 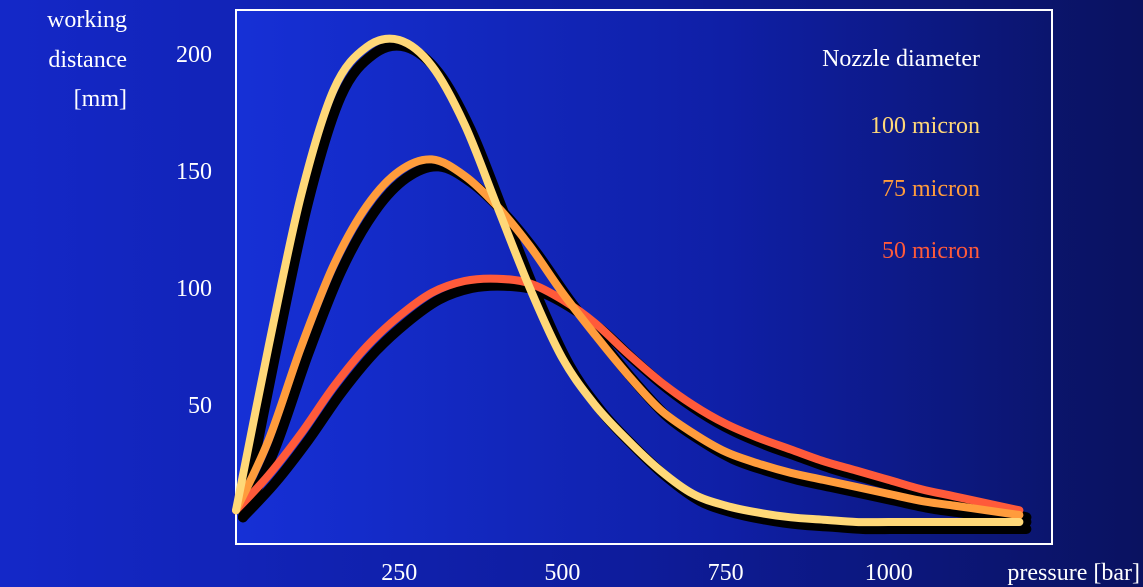 What do you see at coordinates (1073, 573) in the screenshot?
I see `x-axis-label: pressure [bar]` at bounding box center [1073, 573].